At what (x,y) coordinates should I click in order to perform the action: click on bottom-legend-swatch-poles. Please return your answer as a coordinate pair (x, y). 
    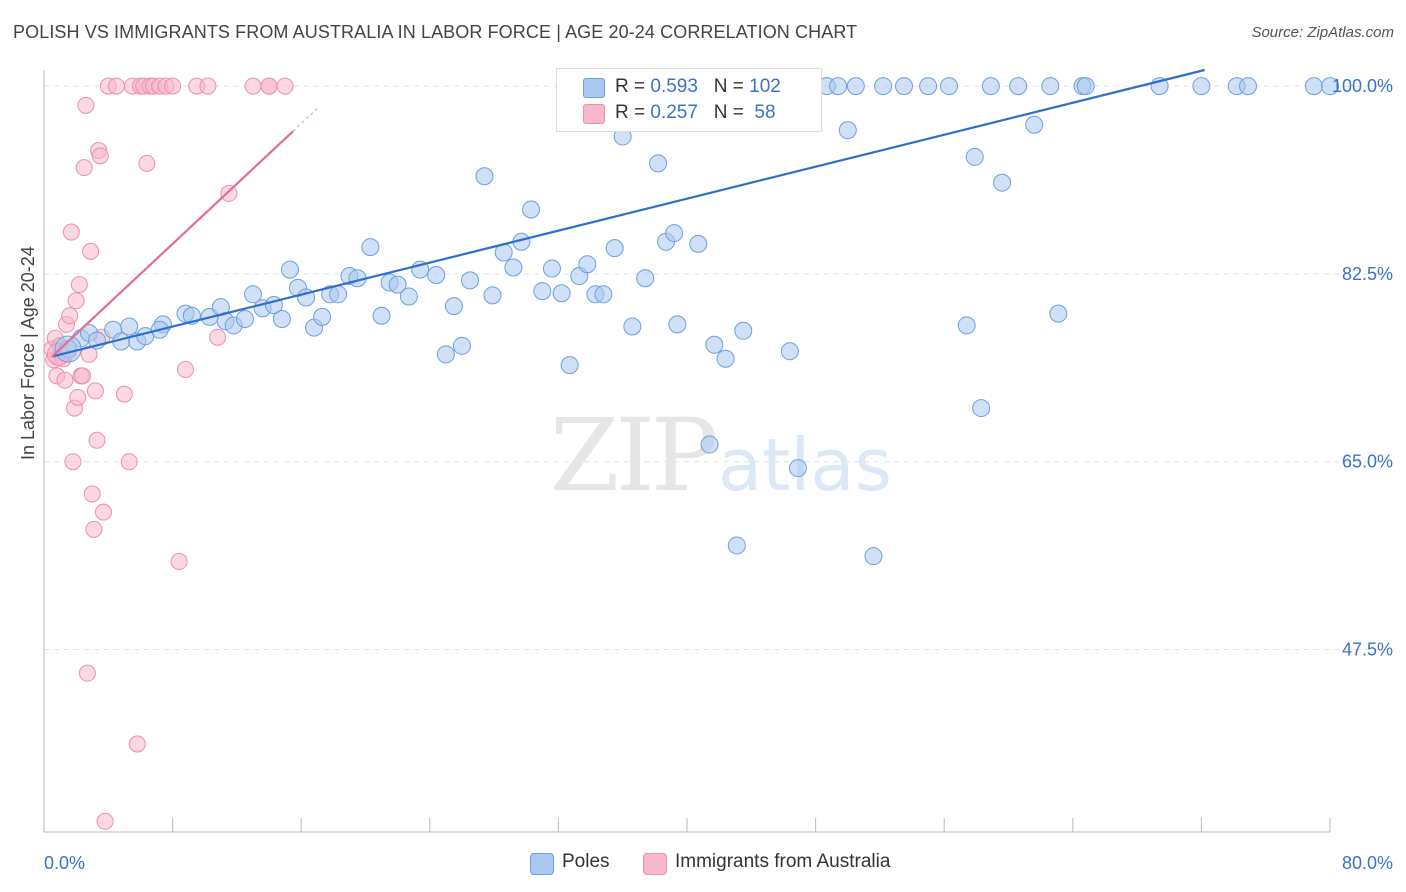
    Looking at the image, I should click on (542, 864).